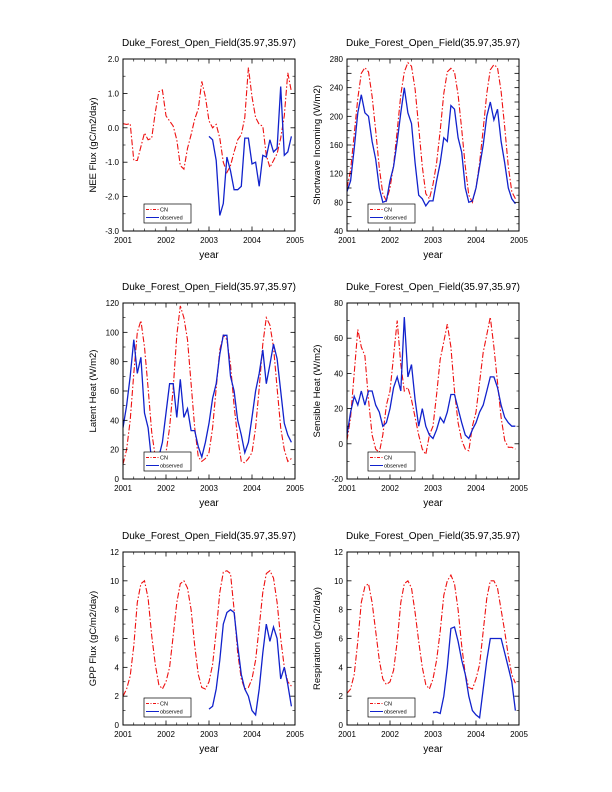  What do you see at coordinates (337, 479) in the screenshot?
I see `y-tick-label: -20` at bounding box center [337, 479].